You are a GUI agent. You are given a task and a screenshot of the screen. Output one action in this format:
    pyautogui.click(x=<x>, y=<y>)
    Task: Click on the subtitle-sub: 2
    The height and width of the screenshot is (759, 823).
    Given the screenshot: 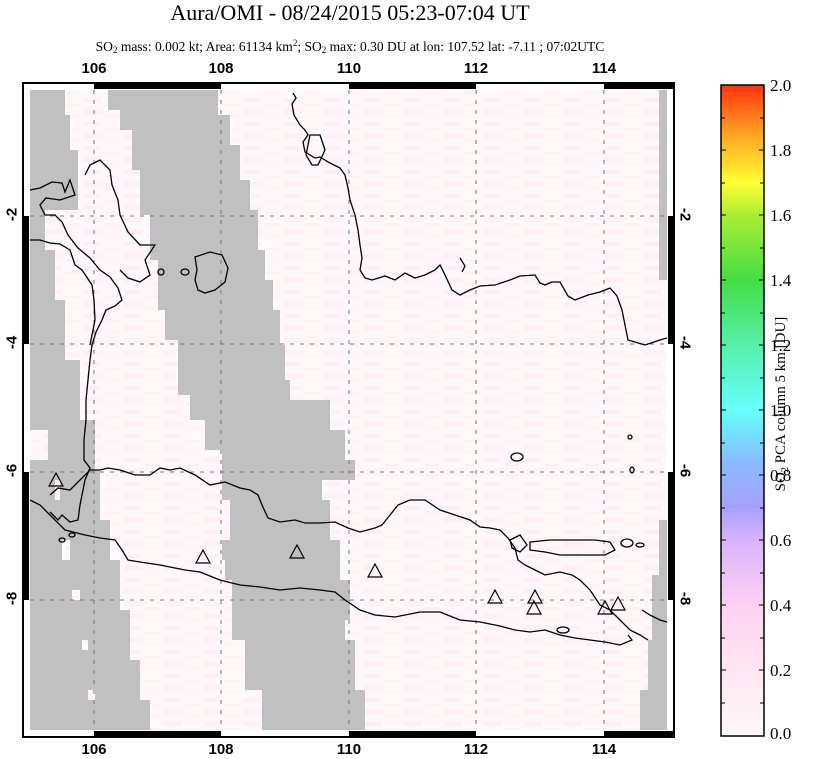 What is the action you would take?
    pyautogui.click(x=115, y=50)
    